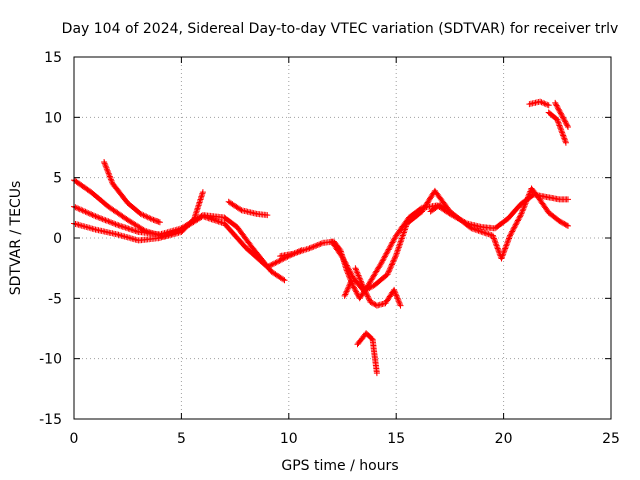 The image size is (640, 480). What do you see at coordinates (396, 439) in the screenshot?
I see `x-tick-label: 15` at bounding box center [396, 439].